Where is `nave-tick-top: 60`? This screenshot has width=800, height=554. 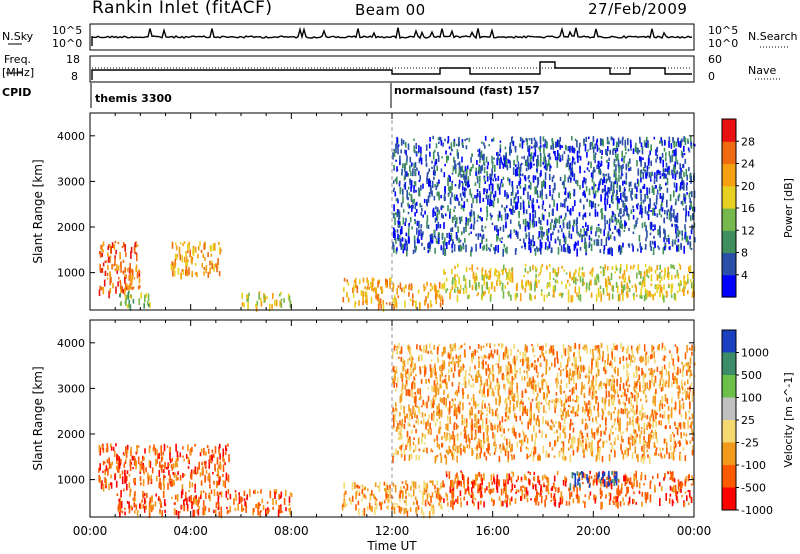
nave-tick-top: 60 is located at coordinates (715, 59).